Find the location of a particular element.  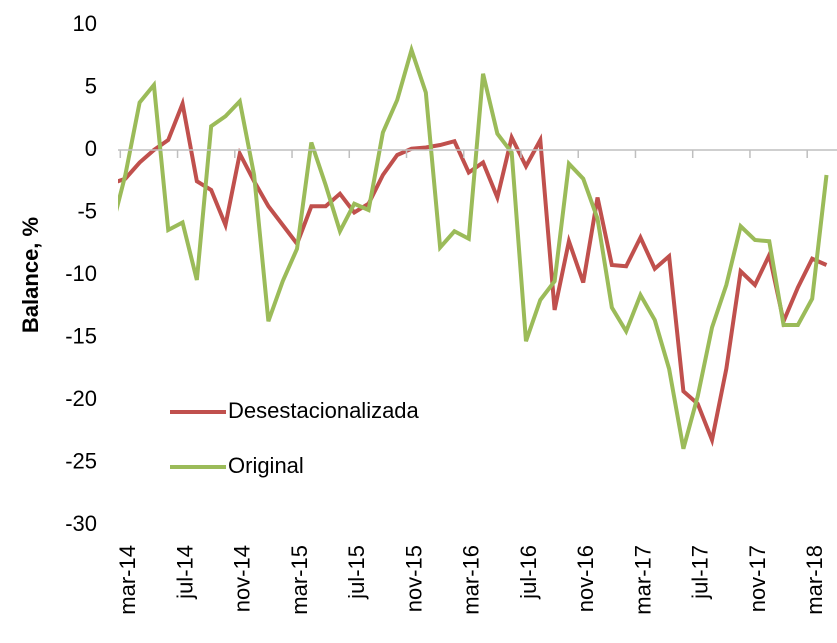

y-tick-label: 0 is located at coordinates (91, 148).